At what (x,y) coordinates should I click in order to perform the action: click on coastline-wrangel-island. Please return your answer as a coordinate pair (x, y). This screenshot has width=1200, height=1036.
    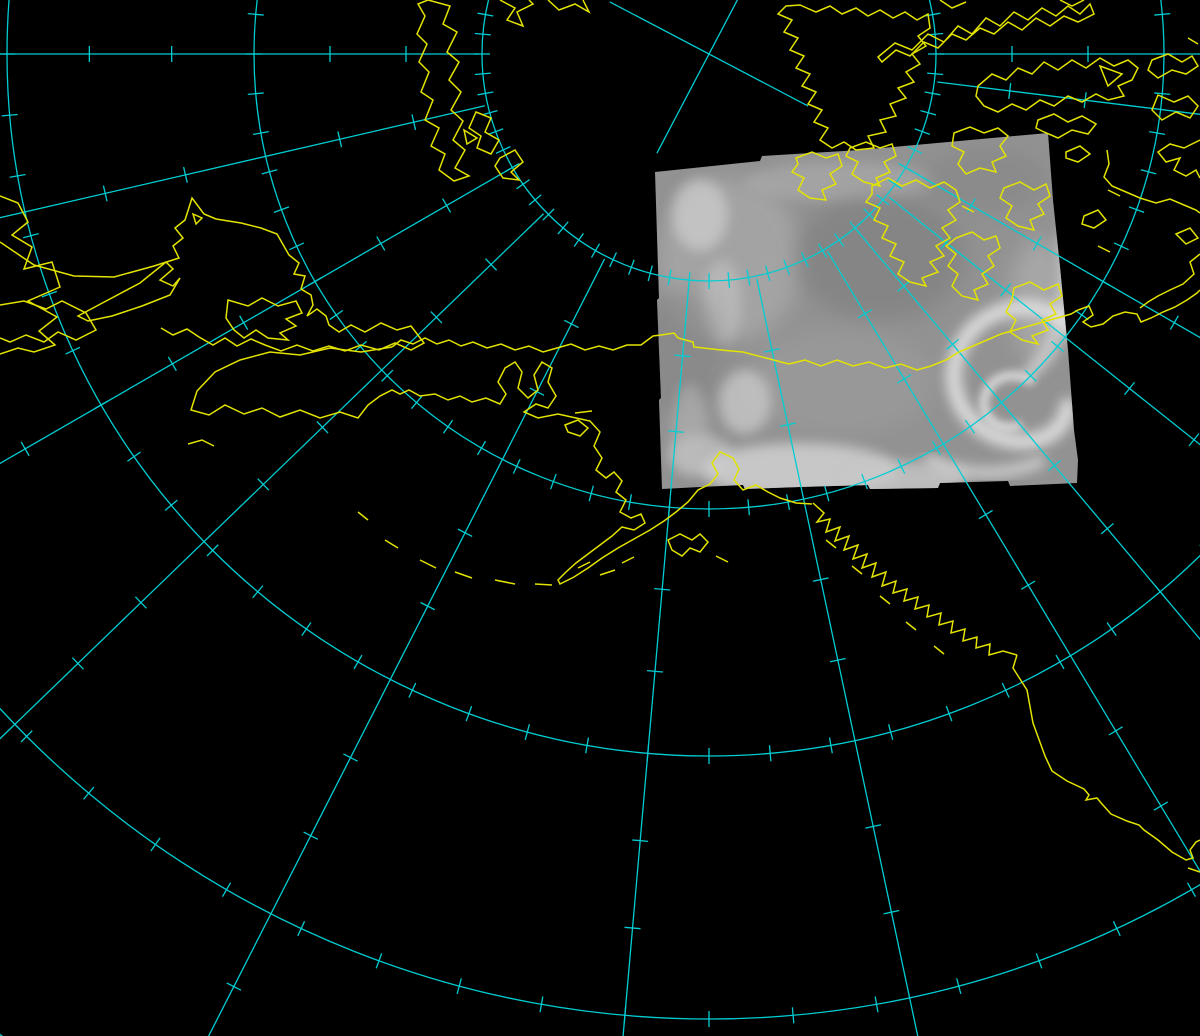
    Looking at the image, I should click on (443, 91).